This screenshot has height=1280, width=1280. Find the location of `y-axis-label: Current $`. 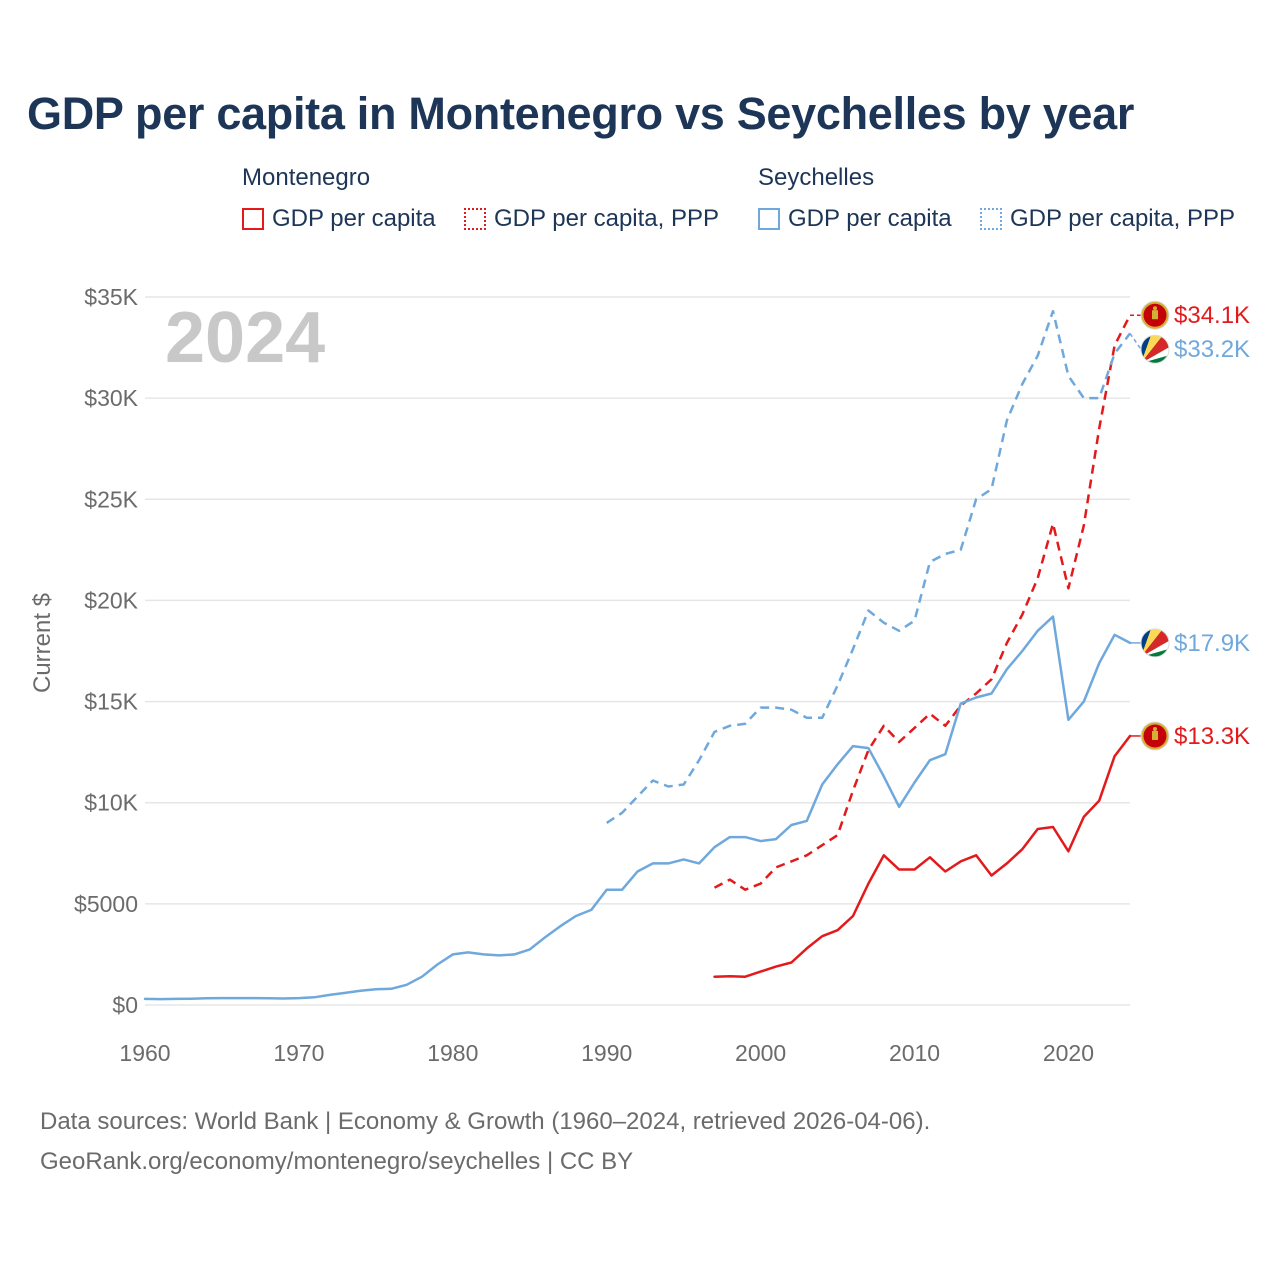

y-axis-label: Current $ is located at coordinates (42, 643).